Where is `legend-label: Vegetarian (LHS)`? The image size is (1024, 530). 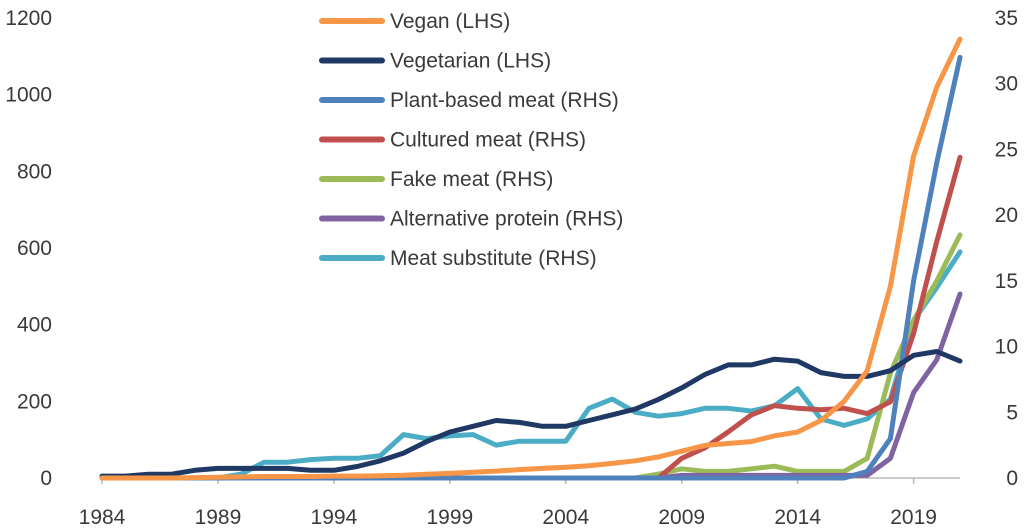
legend-label: Vegetarian (LHS) is located at coordinates (470, 61).